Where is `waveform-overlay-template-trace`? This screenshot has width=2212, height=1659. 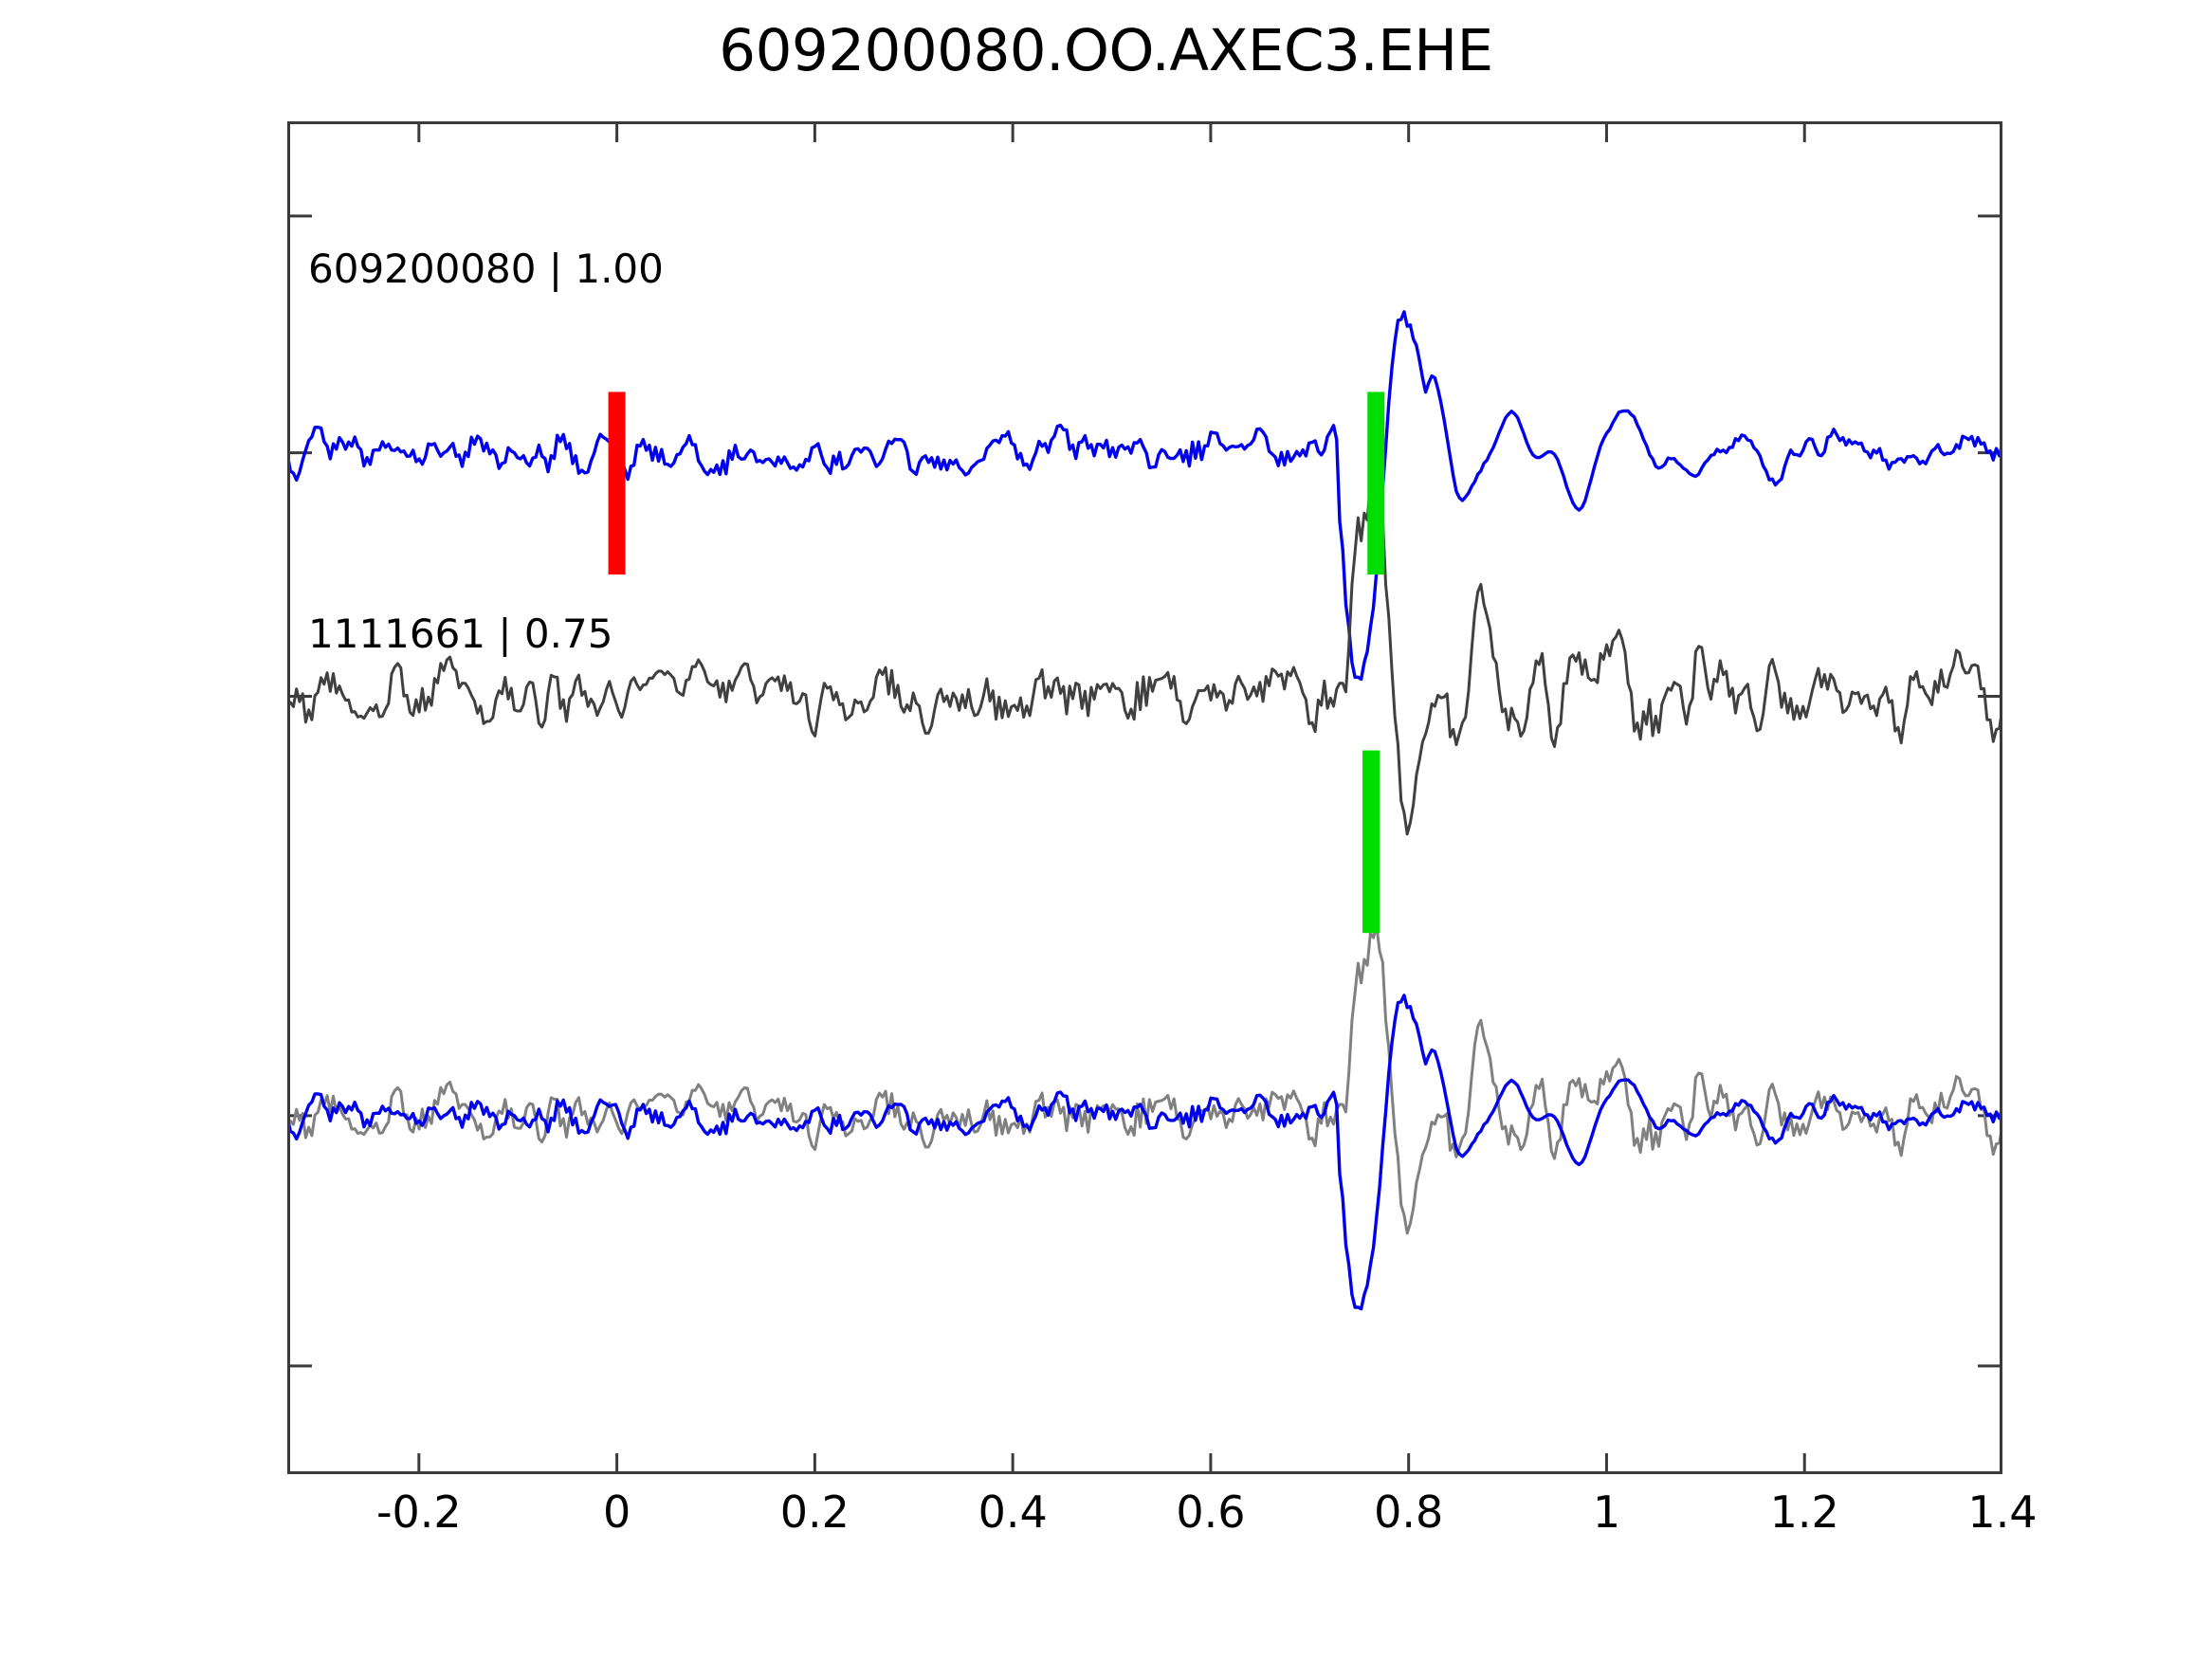
waveform-overlay-template-trace is located at coordinates (1144, 1079).